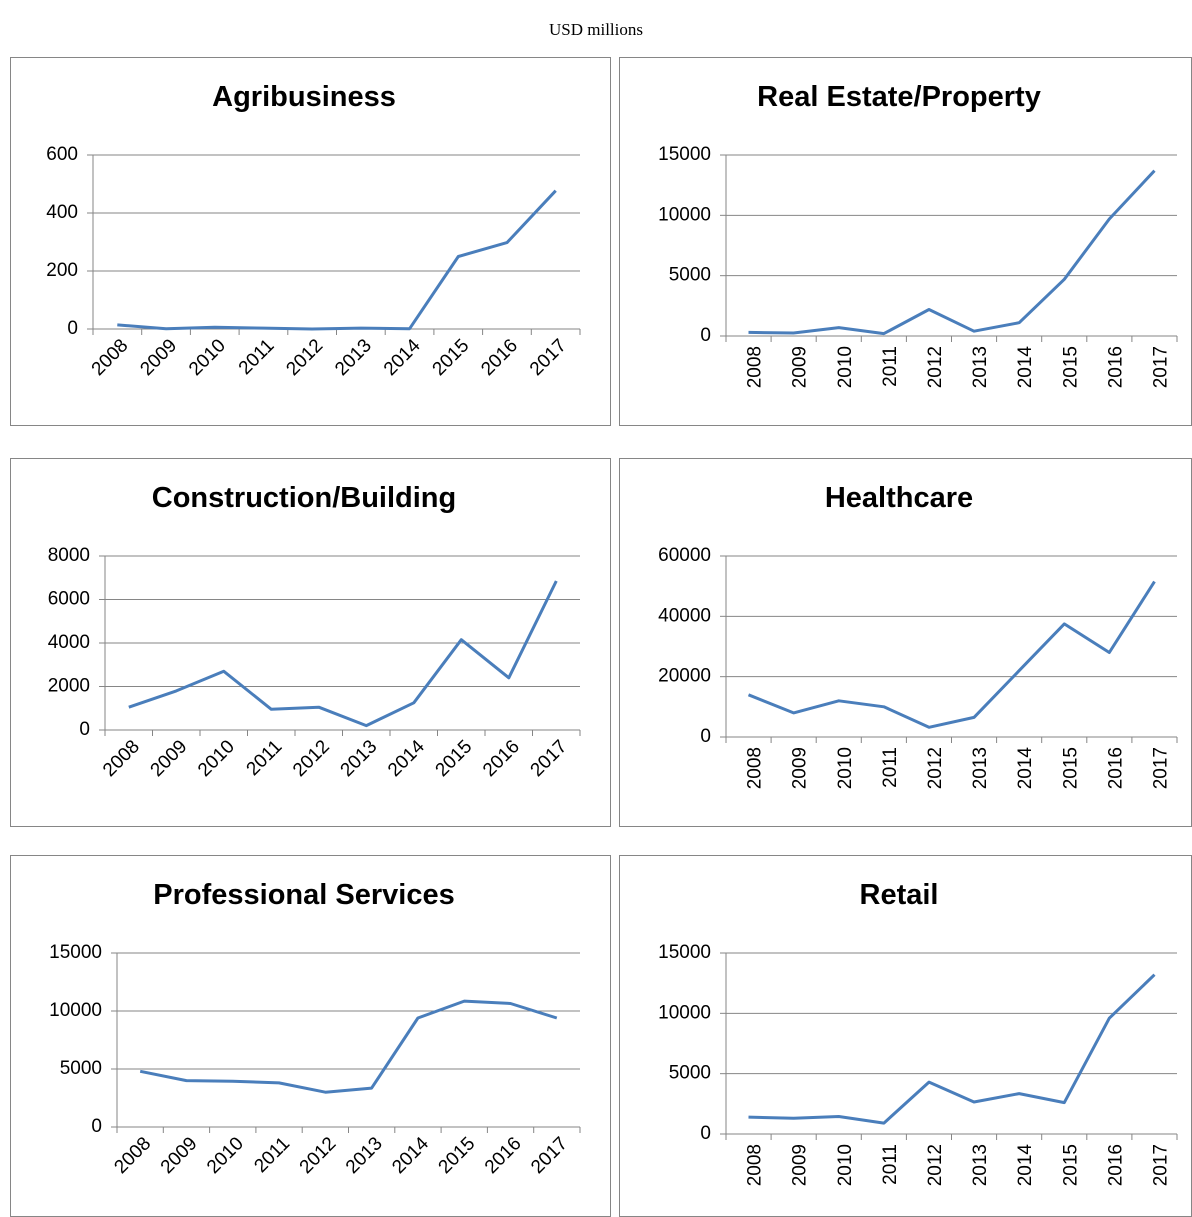  I want to click on chart-title: Real Estate/Property, so click(899, 97).